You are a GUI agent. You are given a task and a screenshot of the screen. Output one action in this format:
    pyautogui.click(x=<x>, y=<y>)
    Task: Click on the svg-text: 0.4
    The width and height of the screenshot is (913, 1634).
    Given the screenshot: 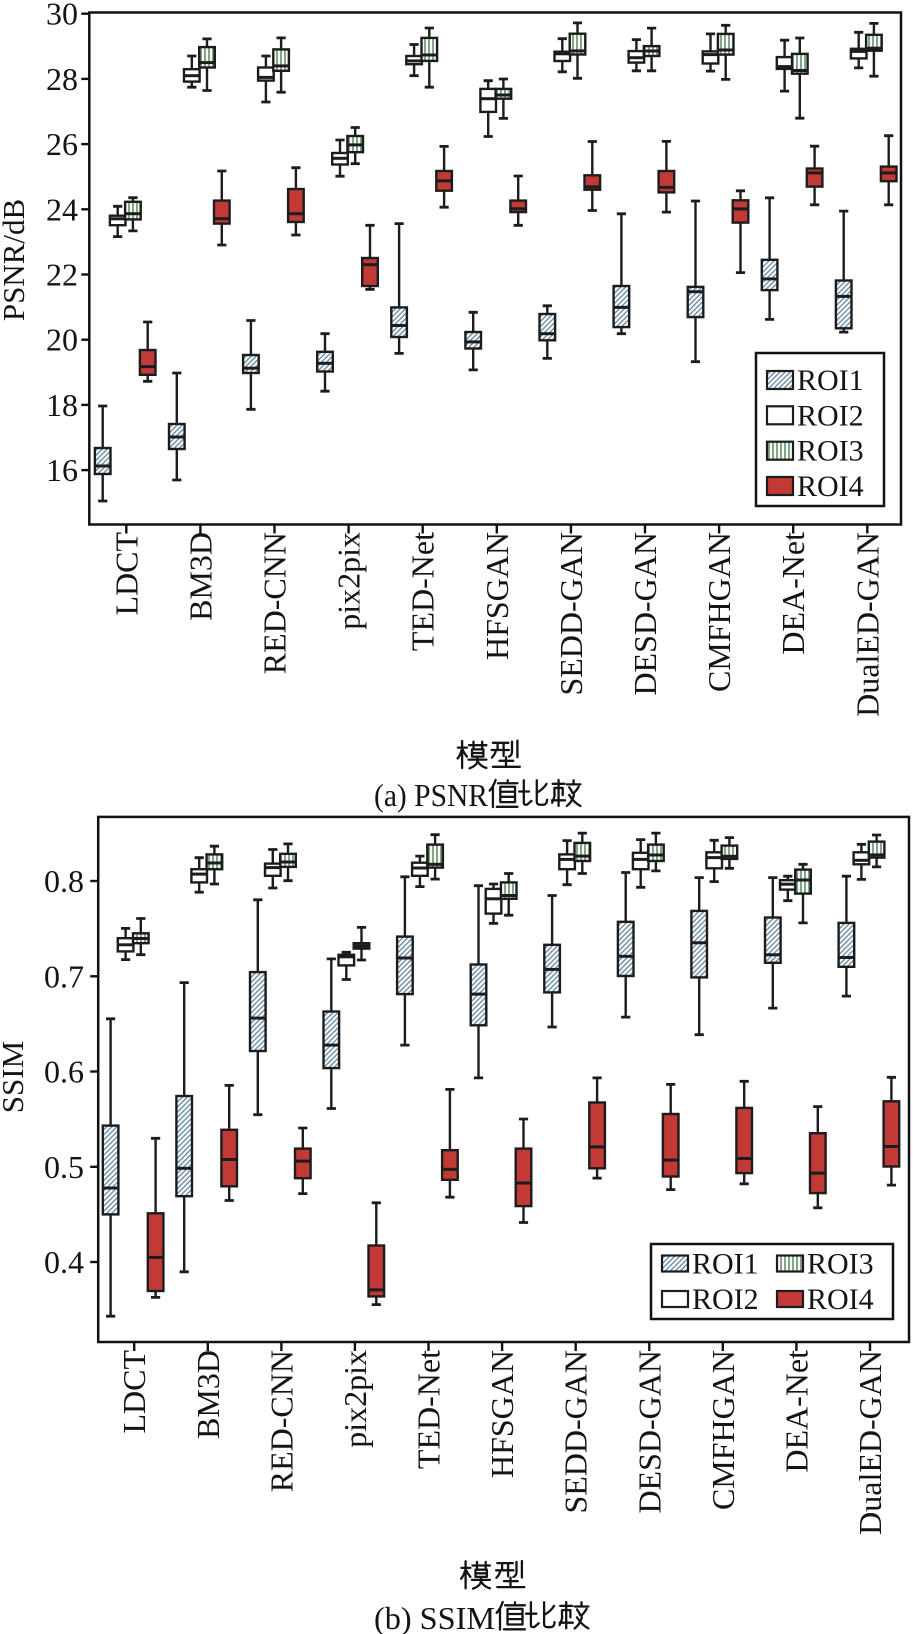 What is the action you would take?
    pyautogui.click(x=64, y=1262)
    